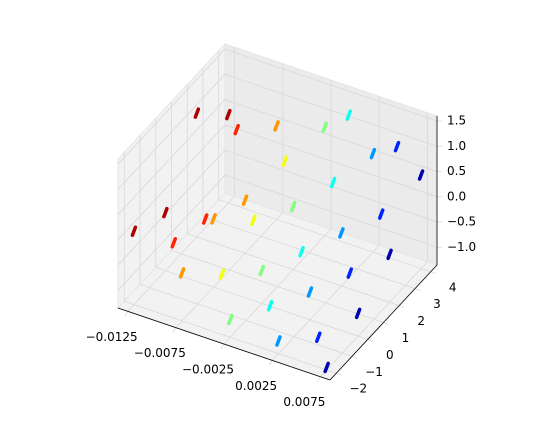 The width and height of the screenshot is (547, 444). I want to click on y-tick-label: 0, so click(390, 355).